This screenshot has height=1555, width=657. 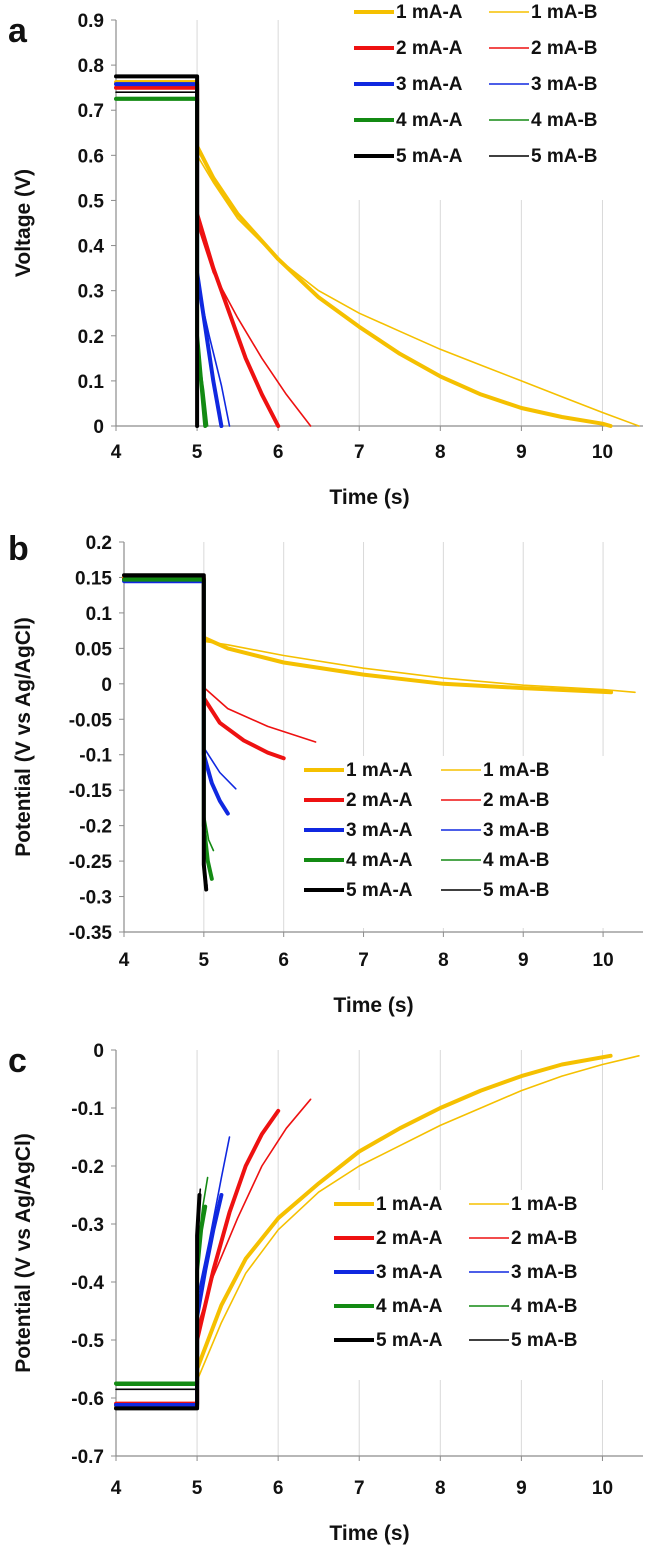 What do you see at coordinates (17, 1061) in the screenshot?
I see `panel-label: c` at bounding box center [17, 1061].